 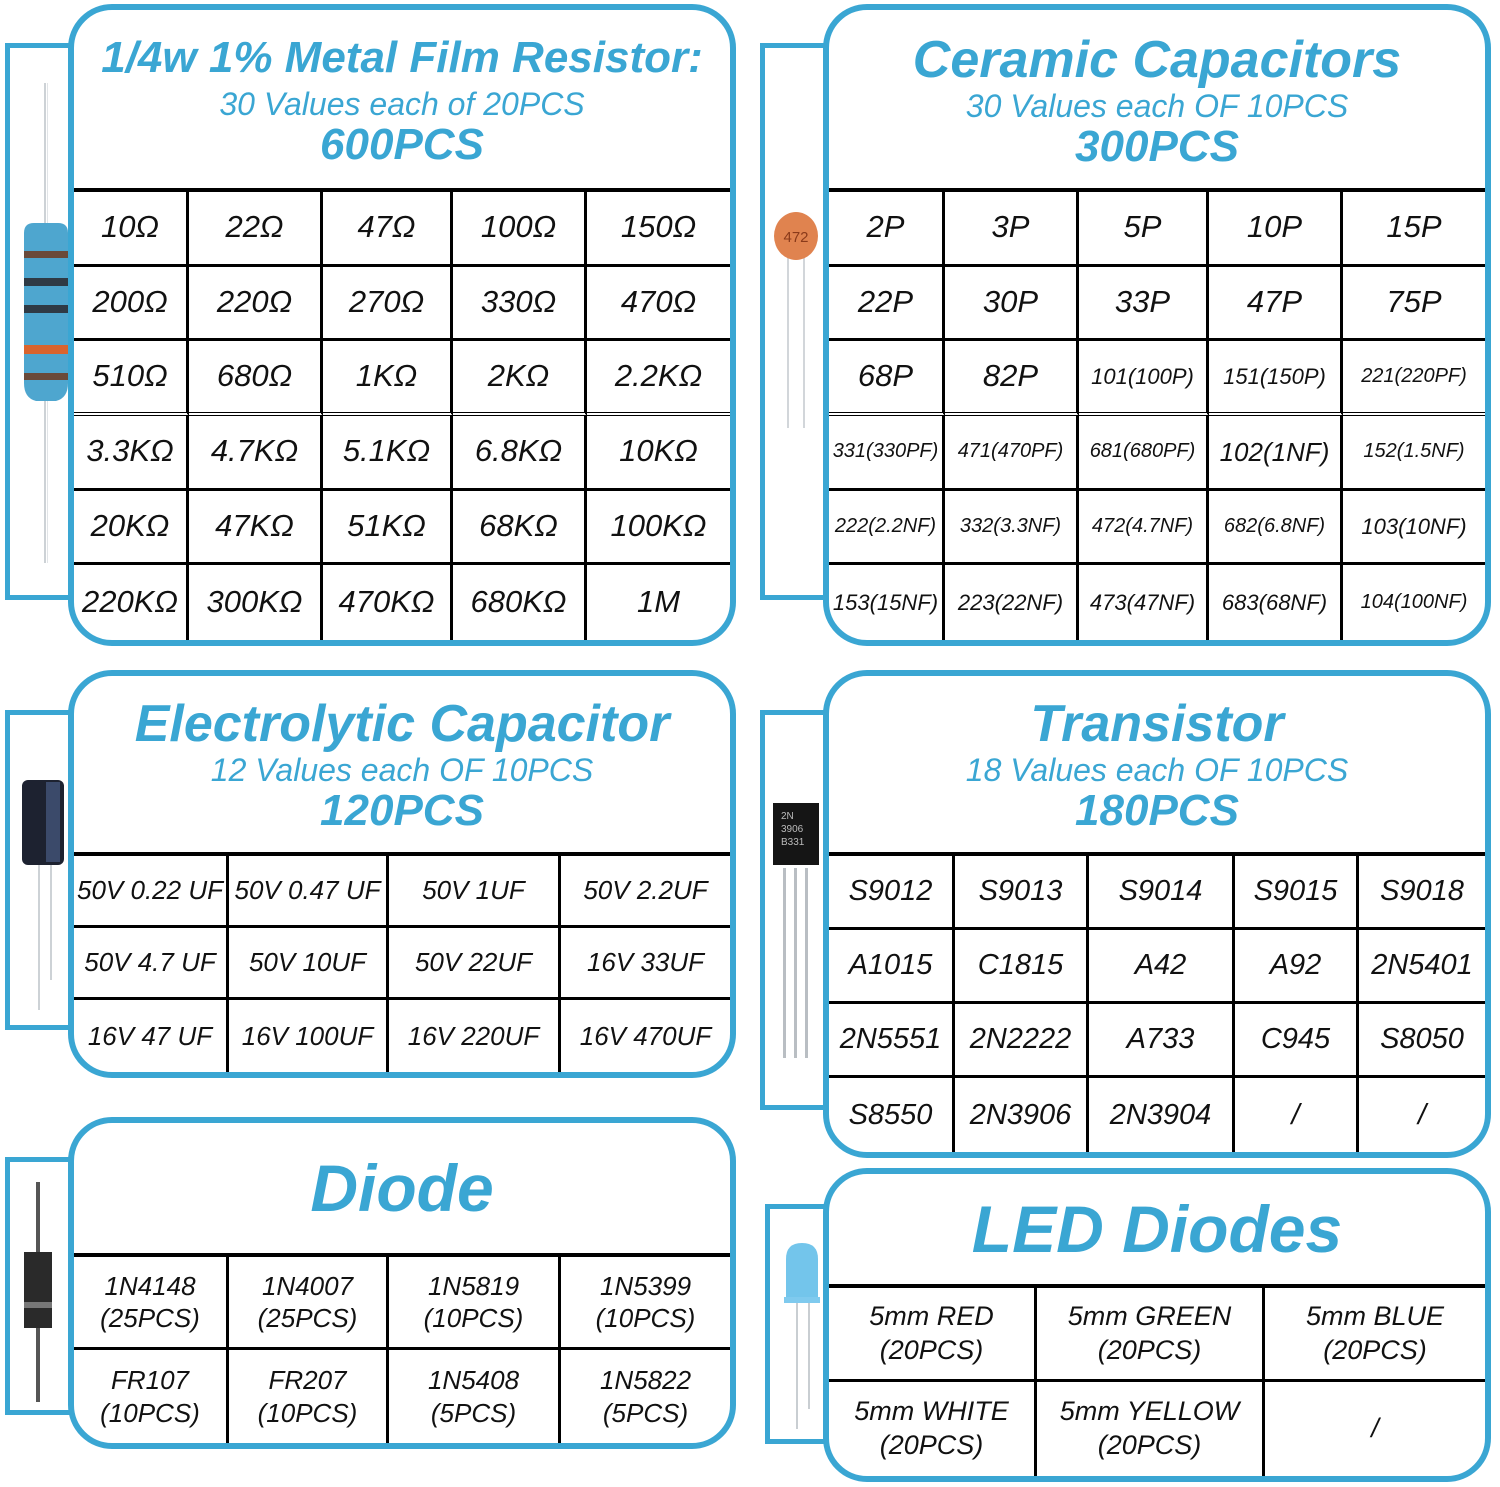 What do you see at coordinates (131, 229) in the screenshot?
I see `resistor-cell: 10Ω` at bounding box center [131, 229].